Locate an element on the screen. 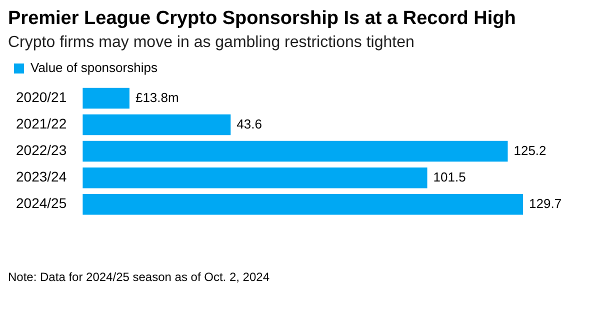 The width and height of the screenshot is (616, 314). legend-label: Value of sponsorships is located at coordinates (94, 68).